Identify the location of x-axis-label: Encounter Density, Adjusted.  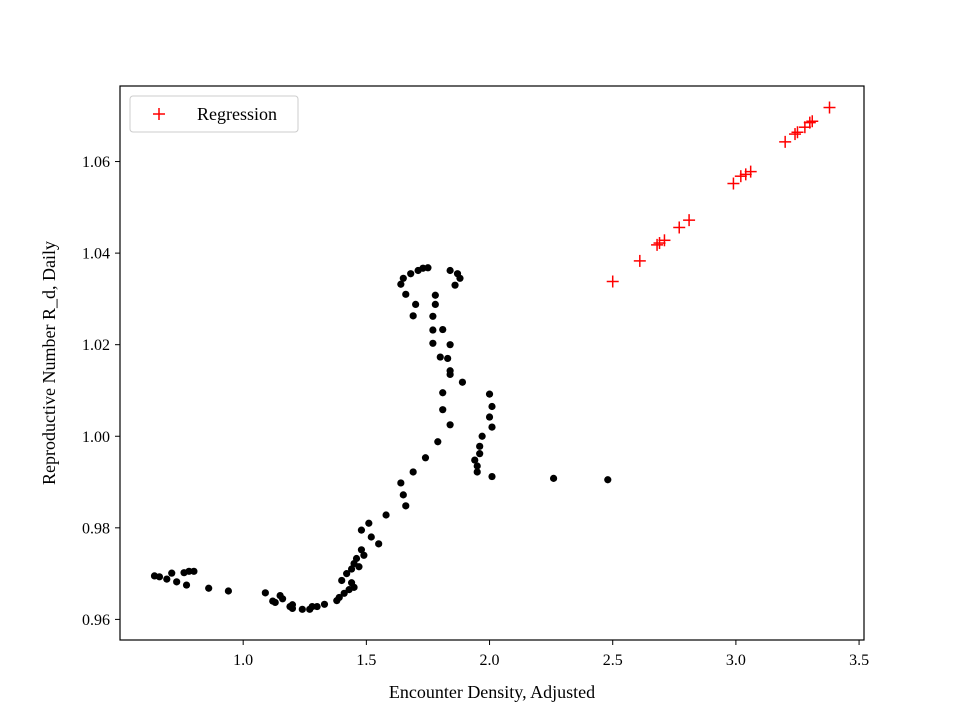
(492, 692).